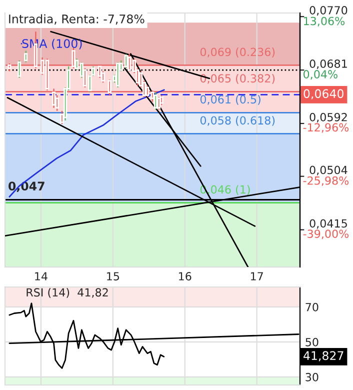 This screenshot has height=390, width=353. I want to click on ref-line-label: 0,061 (0.5), so click(230, 99).